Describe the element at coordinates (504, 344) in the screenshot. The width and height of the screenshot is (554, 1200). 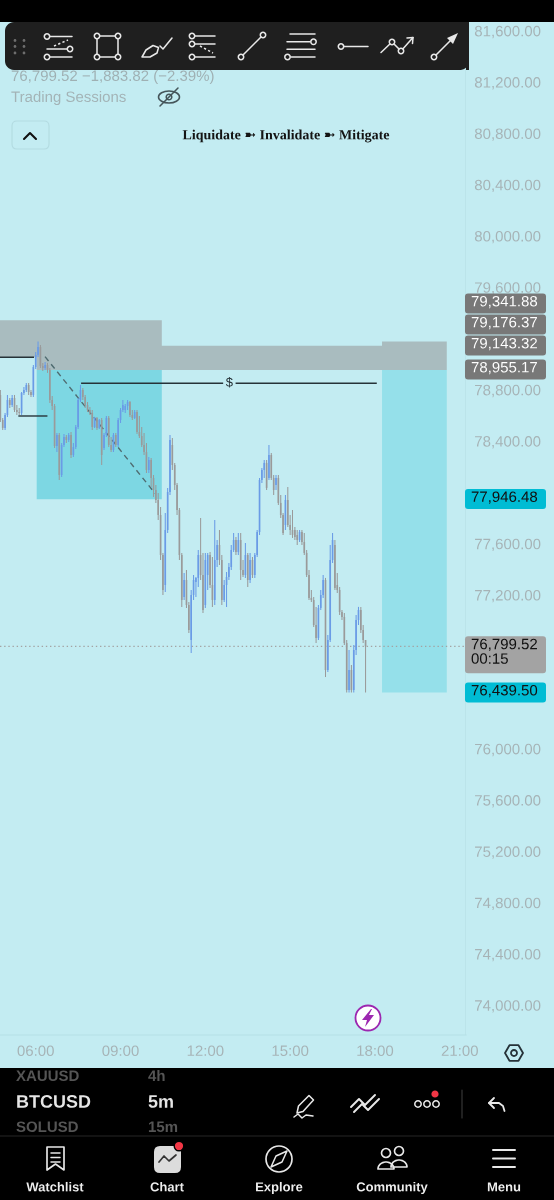
I see `text: 79,143.32` at that location.